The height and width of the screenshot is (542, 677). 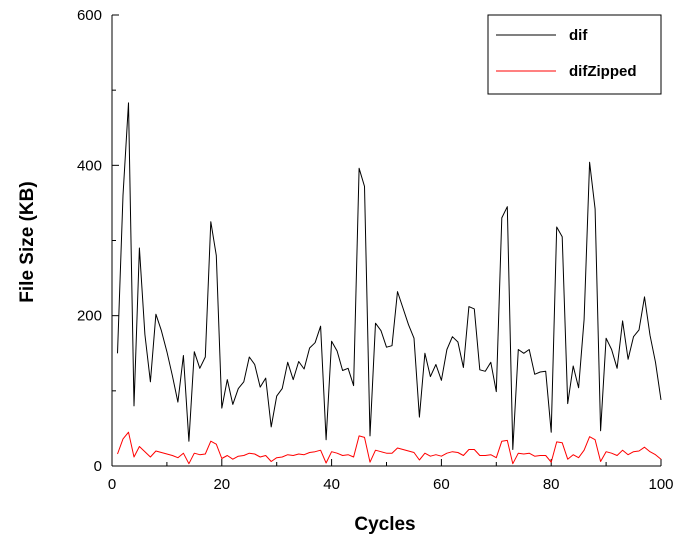 What do you see at coordinates (98, 241) in the screenshot?
I see `y-axis-ticks: 0 200 400 600` at bounding box center [98, 241].